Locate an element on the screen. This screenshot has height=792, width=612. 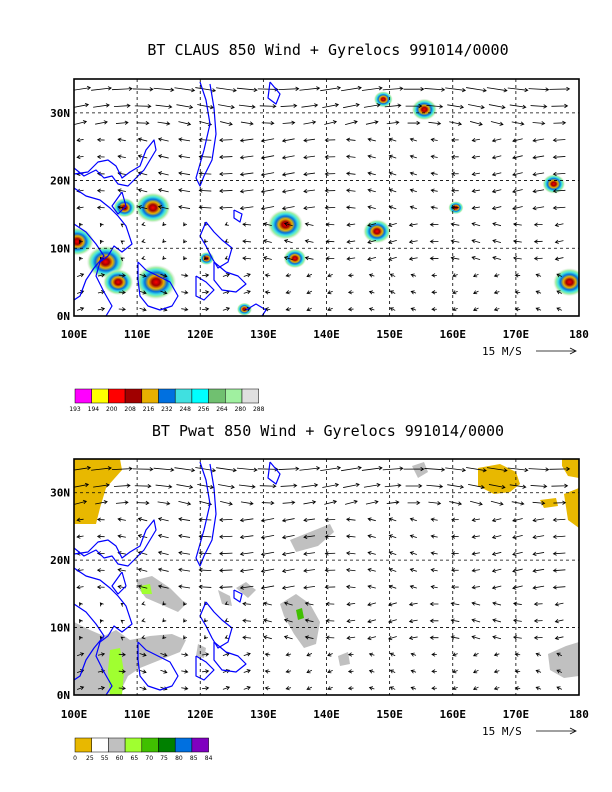
colorbar-label: 232 is located at coordinates (167, 409).